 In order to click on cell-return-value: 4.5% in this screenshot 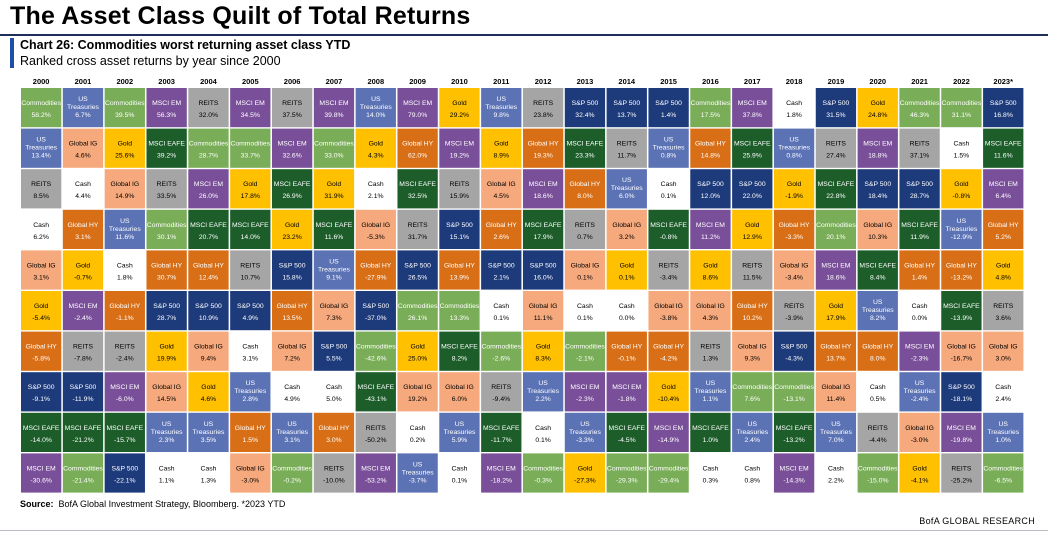, I will do `click(502, 196)`.